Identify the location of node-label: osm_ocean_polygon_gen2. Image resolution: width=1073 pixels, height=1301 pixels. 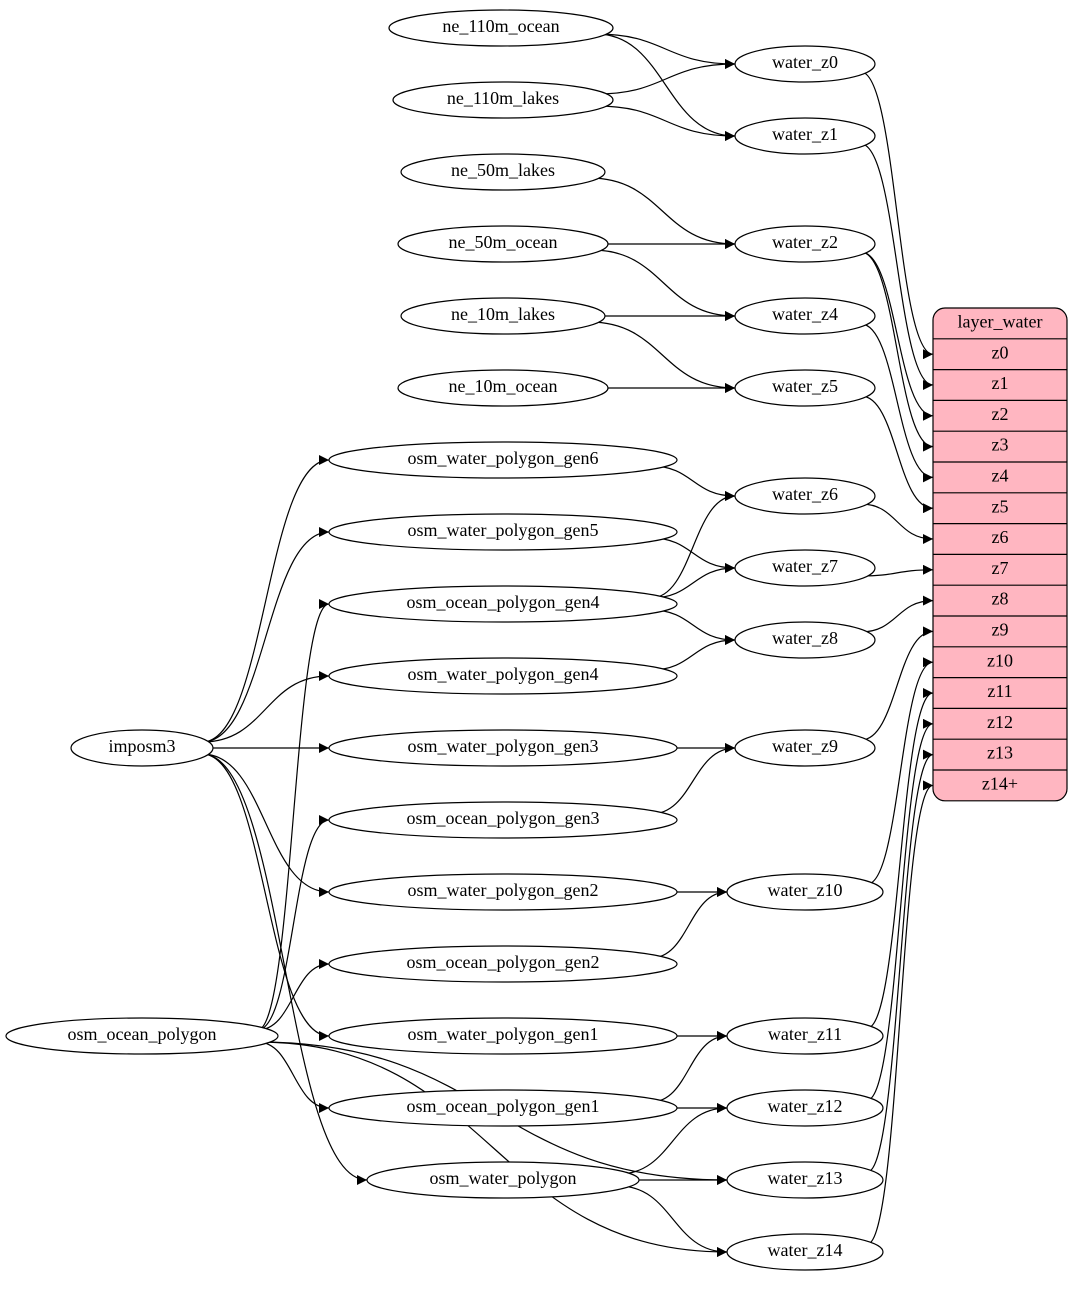
(503, 962).